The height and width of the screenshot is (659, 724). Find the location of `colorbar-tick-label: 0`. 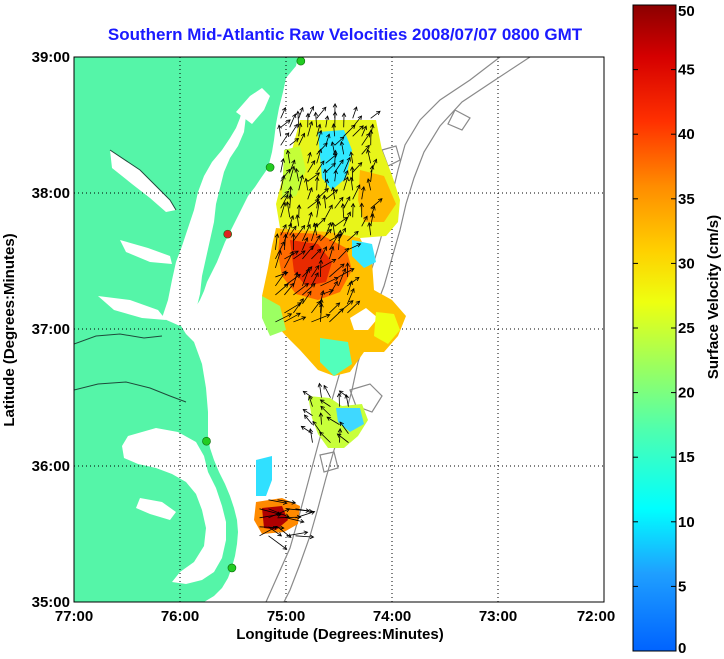

colorbar-tick-label: 0 is located at coordinates (682, 648).